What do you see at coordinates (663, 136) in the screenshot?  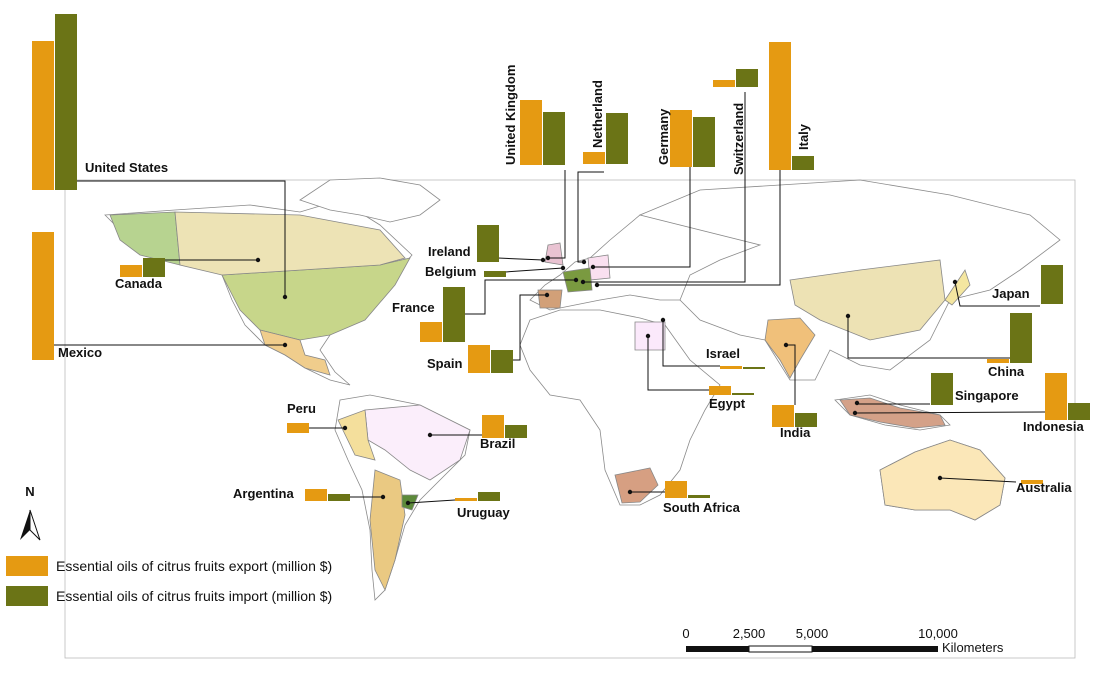 I see `country-label: Germany` at bounding box center [663, 136].